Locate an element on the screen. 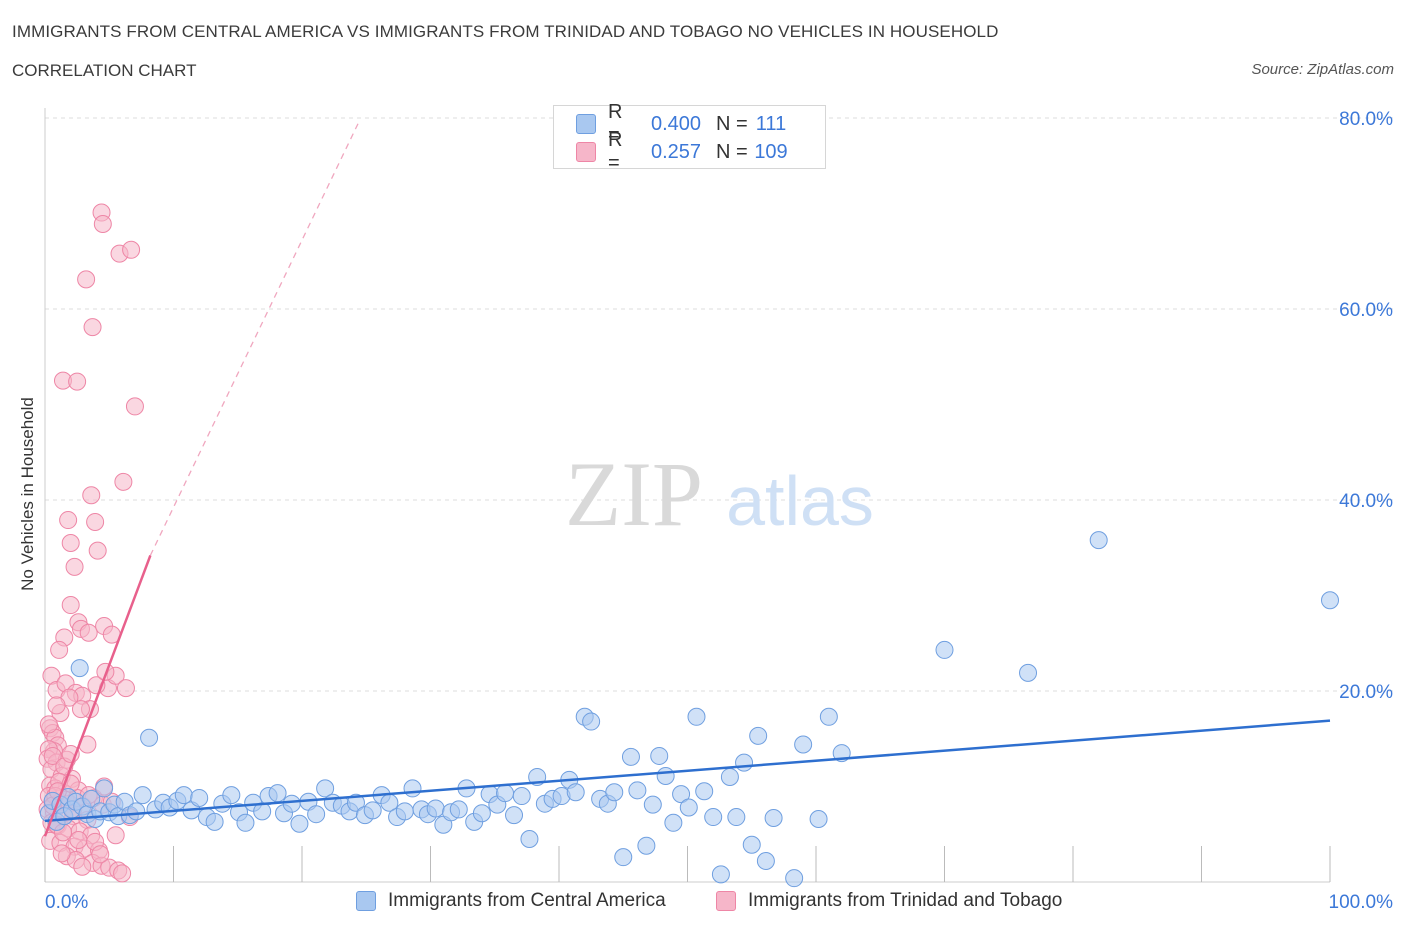  legend-row-trinidad-tobago: R = 0.257 N = 109 is located at coordinates (683, 151).